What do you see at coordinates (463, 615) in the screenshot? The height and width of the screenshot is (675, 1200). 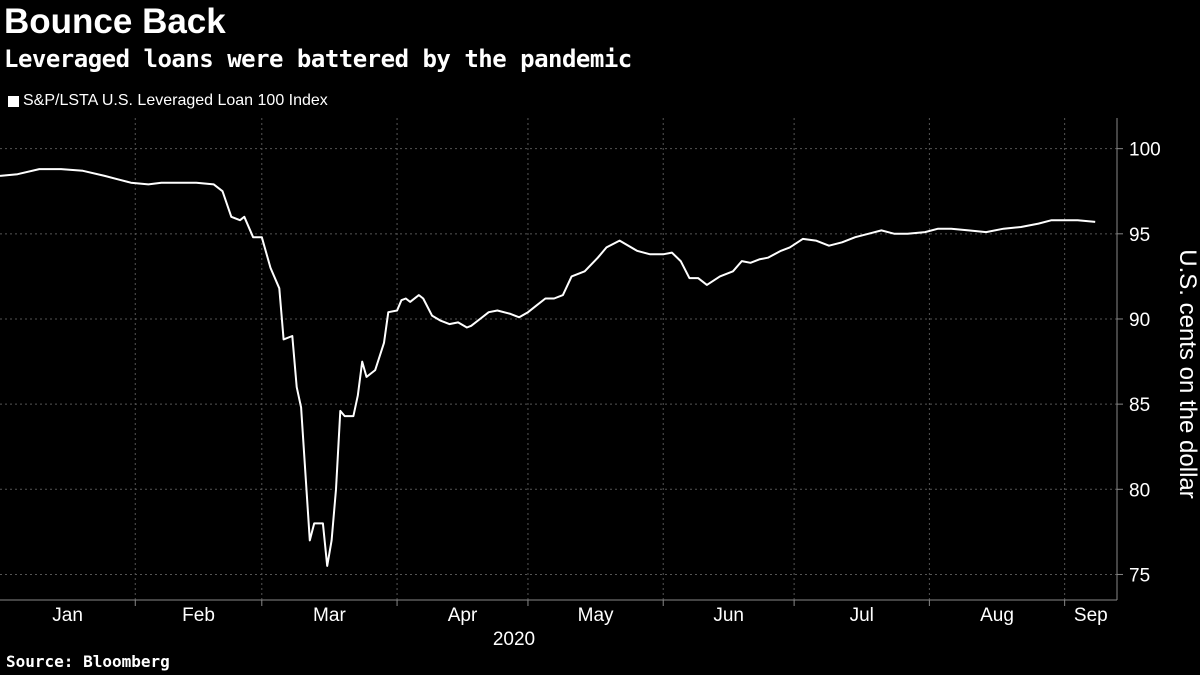 I see `x-tick-label: Apr` at bounding box center [463, 615].